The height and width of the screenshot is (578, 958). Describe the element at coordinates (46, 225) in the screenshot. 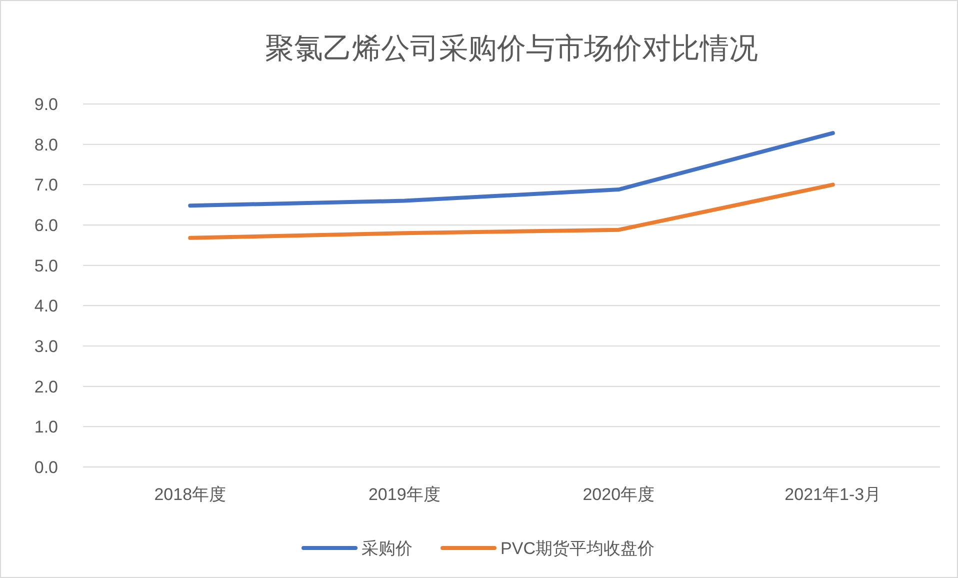

I see `y-tick-label: 6.0` at that location.